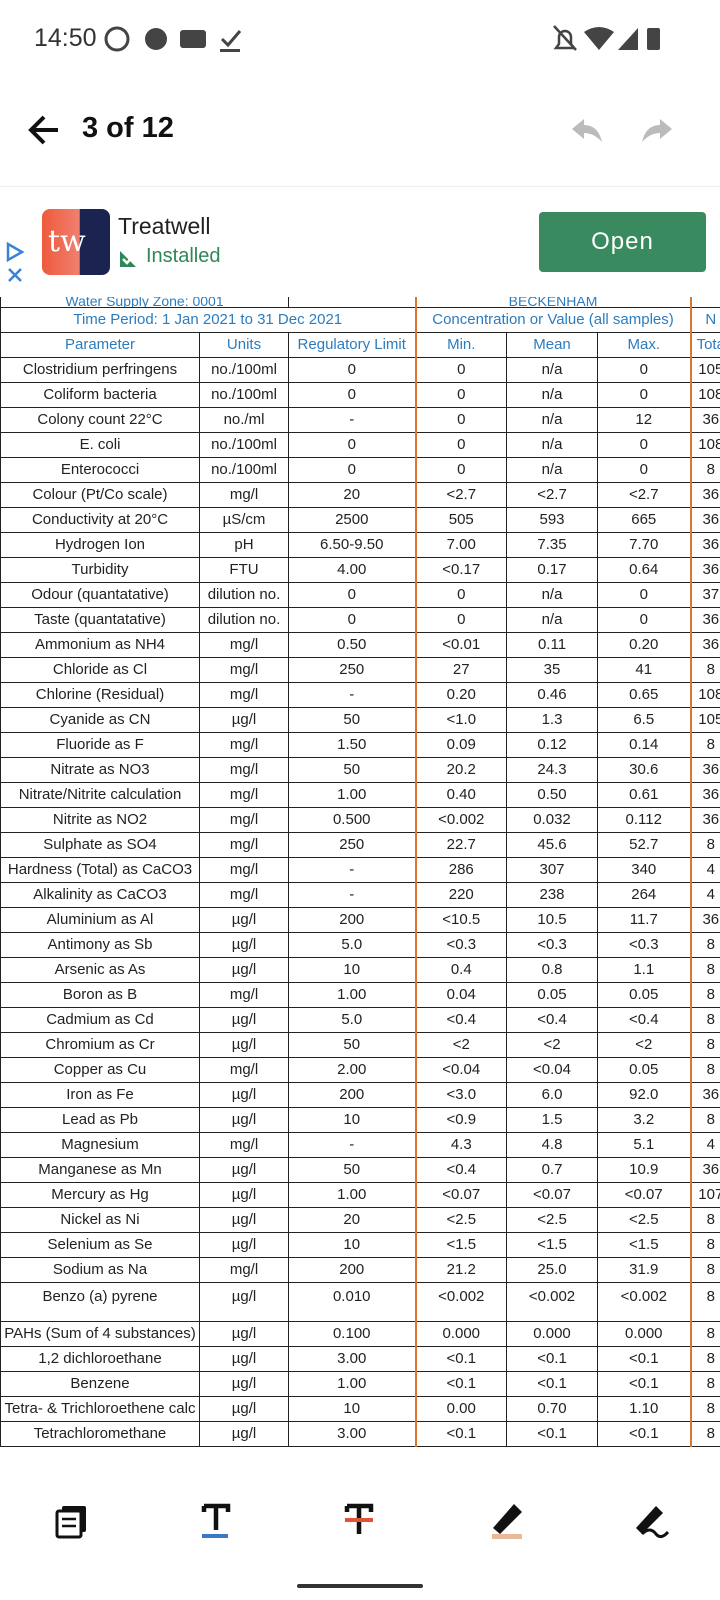 This screenshot has height=1600, width=720. I want to click on table-row: Sodium as Na mg/l 200 21.2 25.0 31.9 8, so click(360, 1270).